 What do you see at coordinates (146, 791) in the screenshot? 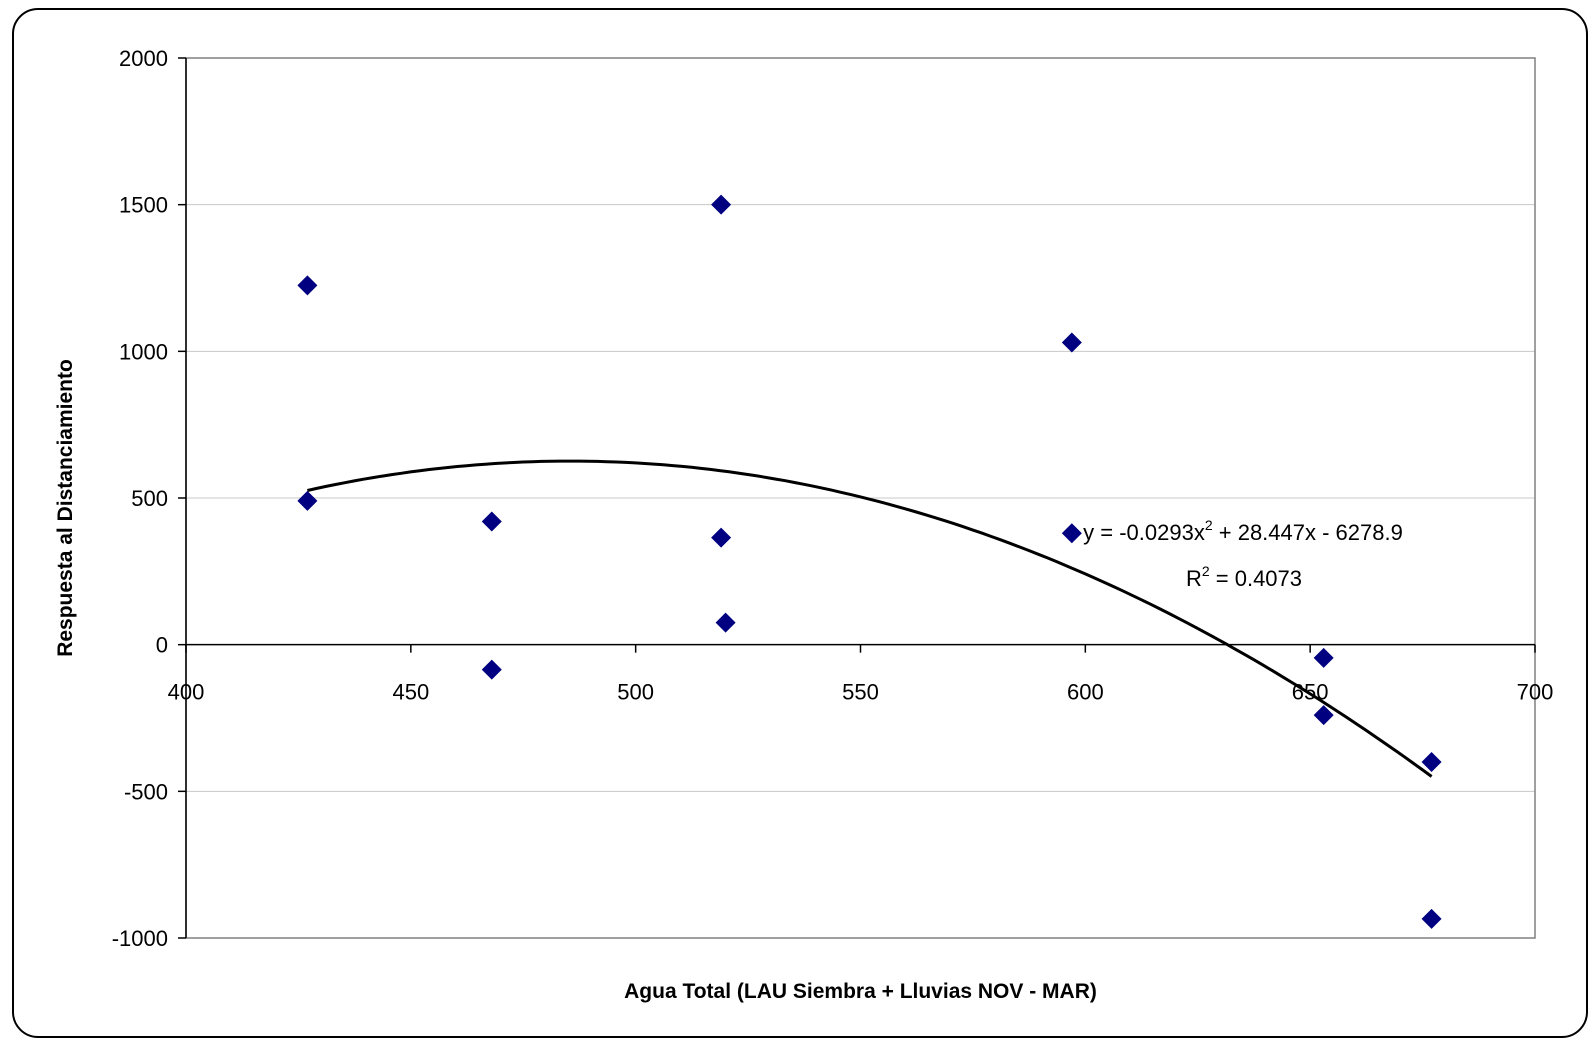
I see `y-tick-label: -500` at bounding box center [146, 791].